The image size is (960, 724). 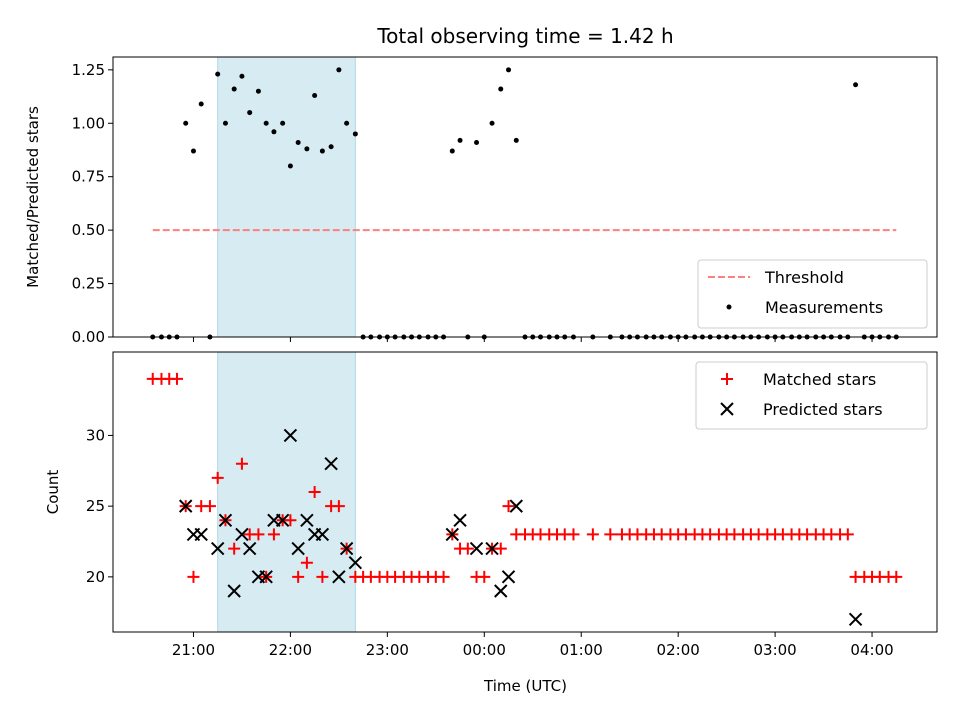 What do you see at coordinates (286, 197) in the screenshot?
I see `top-shaded-span` at bounding box center [286, 197].